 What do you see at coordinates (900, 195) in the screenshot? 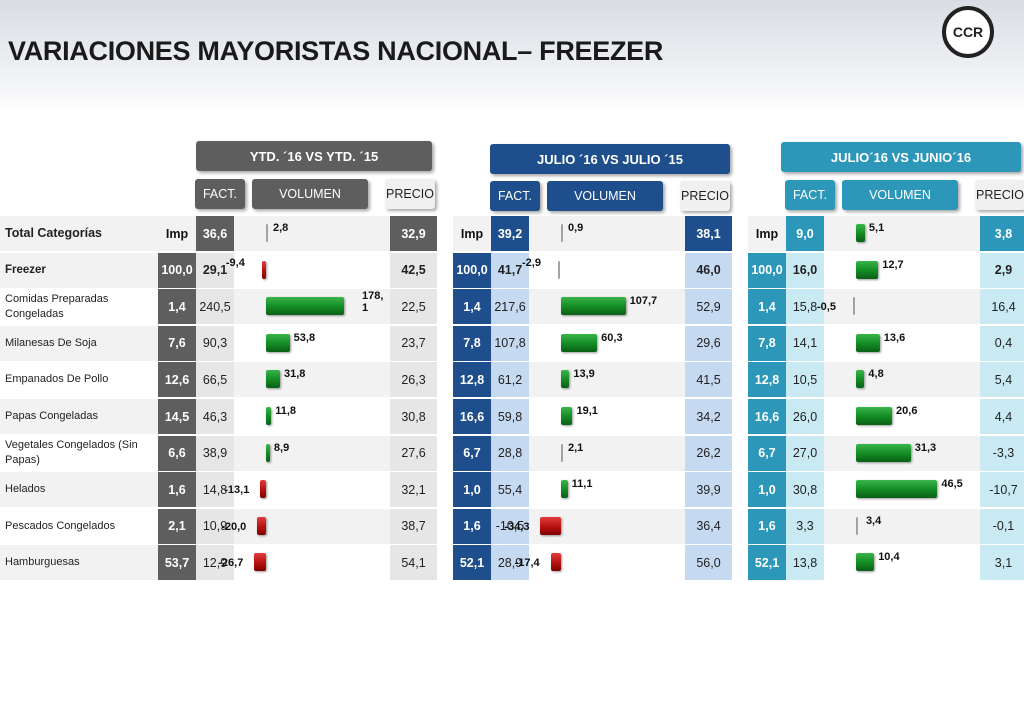
I see `volumen-header: VOLUMEN` at bounding box center [900, 195].